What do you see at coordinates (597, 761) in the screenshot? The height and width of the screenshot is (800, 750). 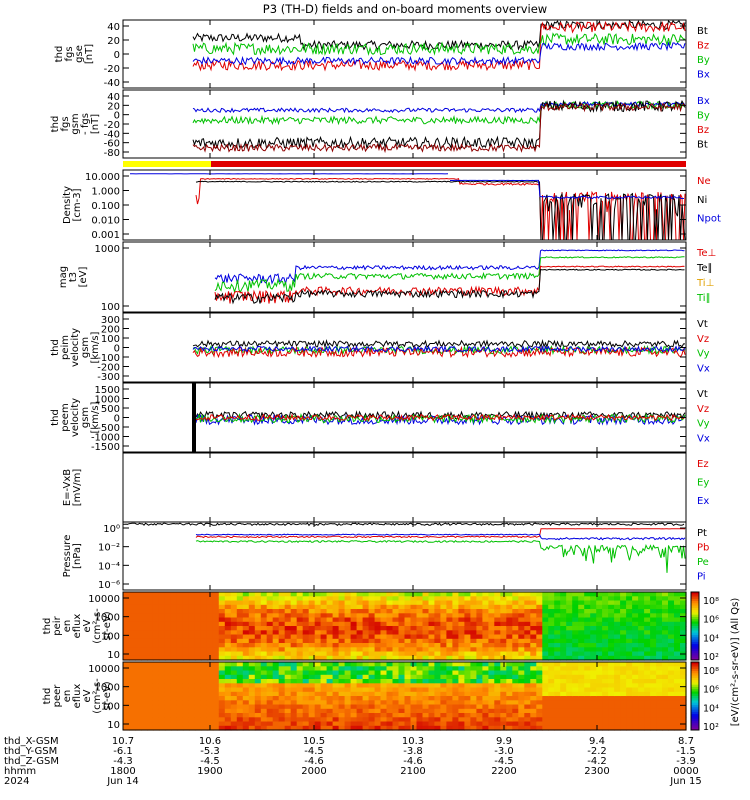 I see `ephemeris-value: -4.2` at bounding box center [597, 761].